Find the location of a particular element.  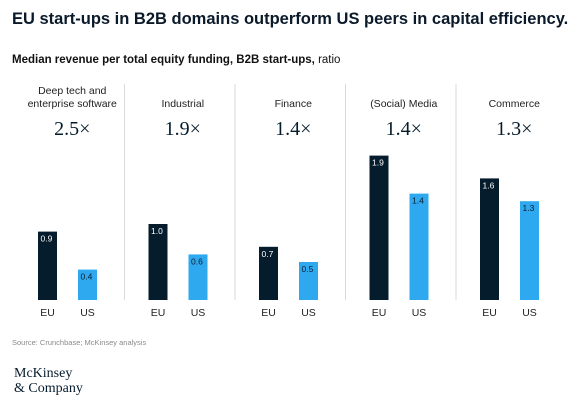

bar-value-label: 1.4 is located at coordinates (418, 201).